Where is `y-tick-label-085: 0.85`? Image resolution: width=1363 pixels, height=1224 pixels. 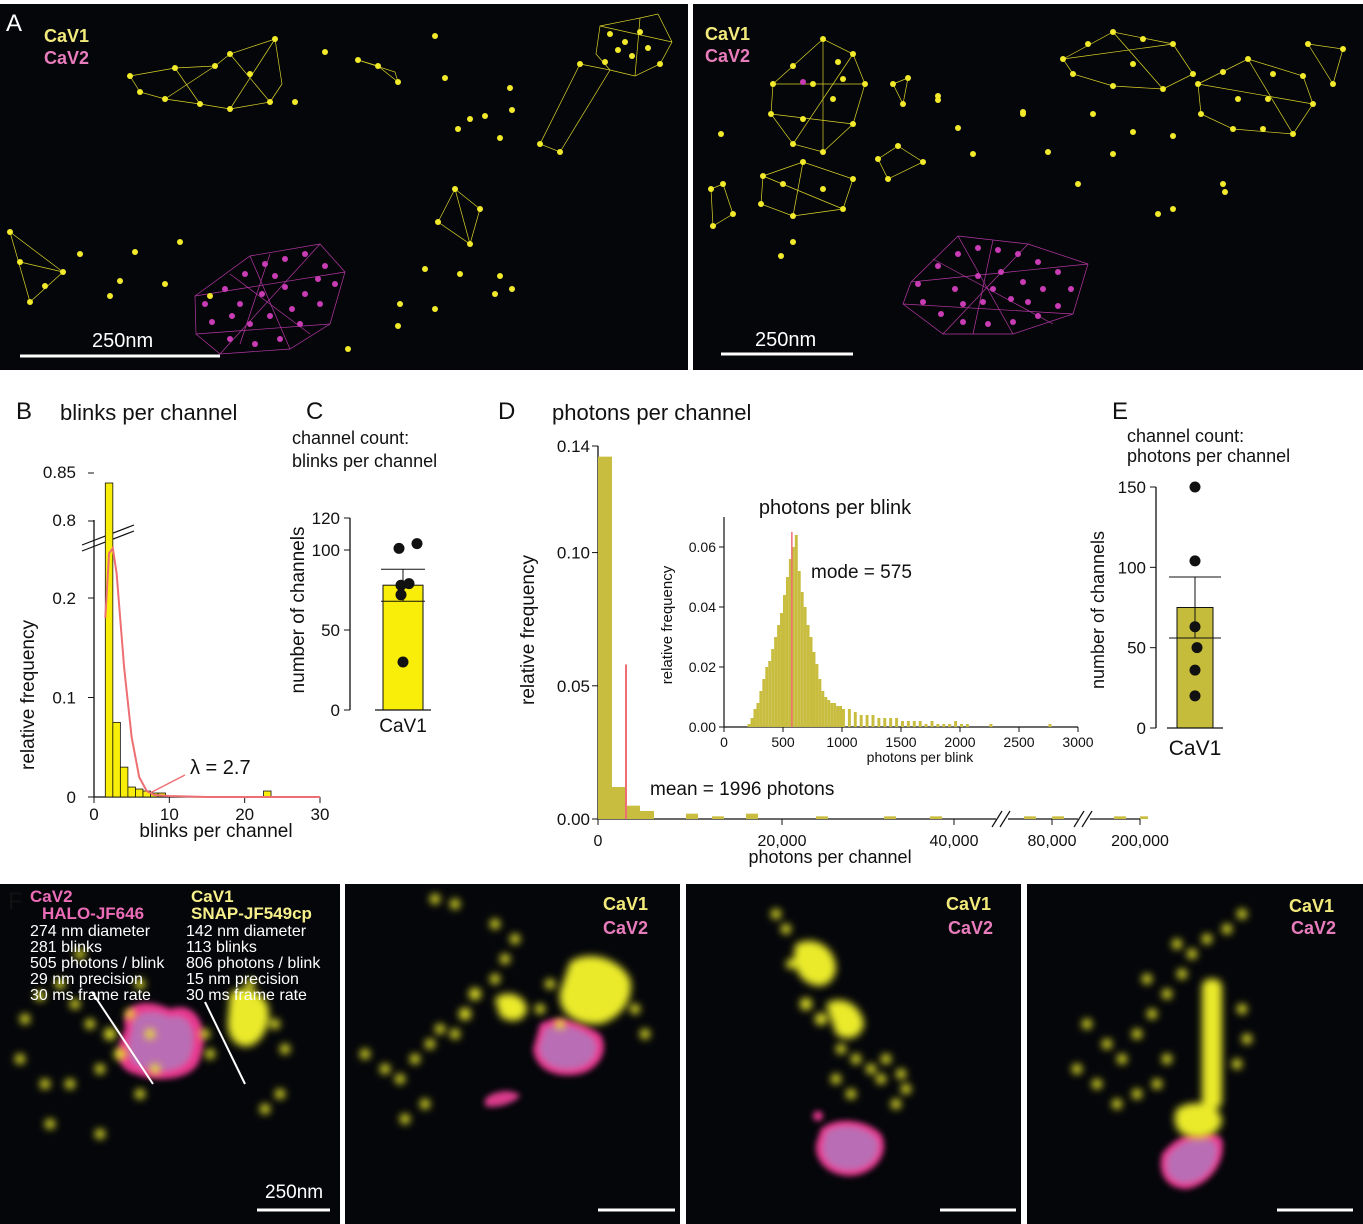 y-tick-label-085: 0.85 is located at coordinates (59, 472).